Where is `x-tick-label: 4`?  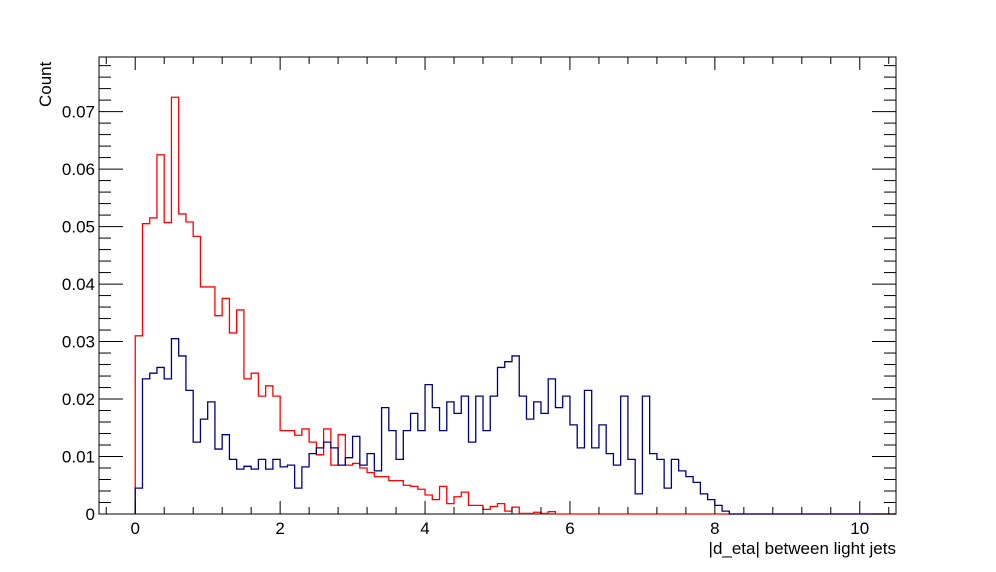
x-tick-label: 4 is located at coordinates (424, 528).